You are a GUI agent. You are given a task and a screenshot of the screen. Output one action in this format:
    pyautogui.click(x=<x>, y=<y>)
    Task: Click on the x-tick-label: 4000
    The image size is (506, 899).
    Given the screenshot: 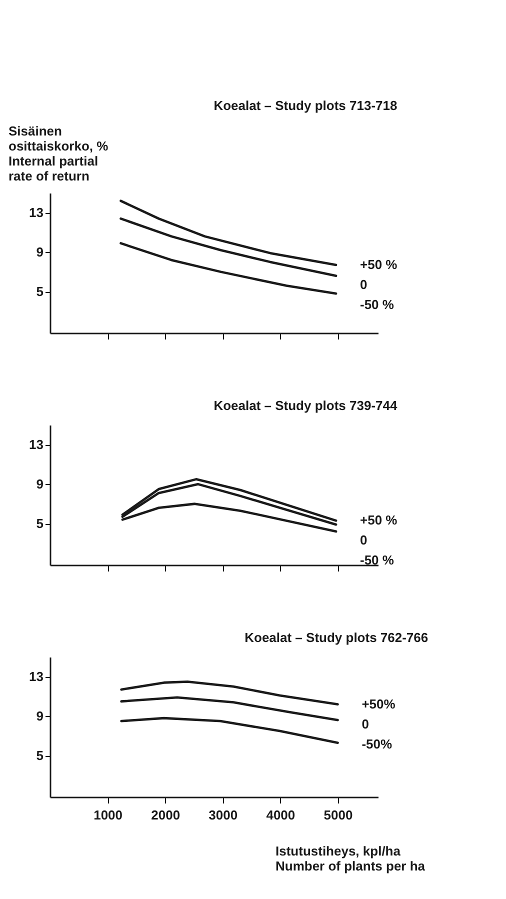 What is the action you would take?
    pyautogui.click(x=281, y=815)
    